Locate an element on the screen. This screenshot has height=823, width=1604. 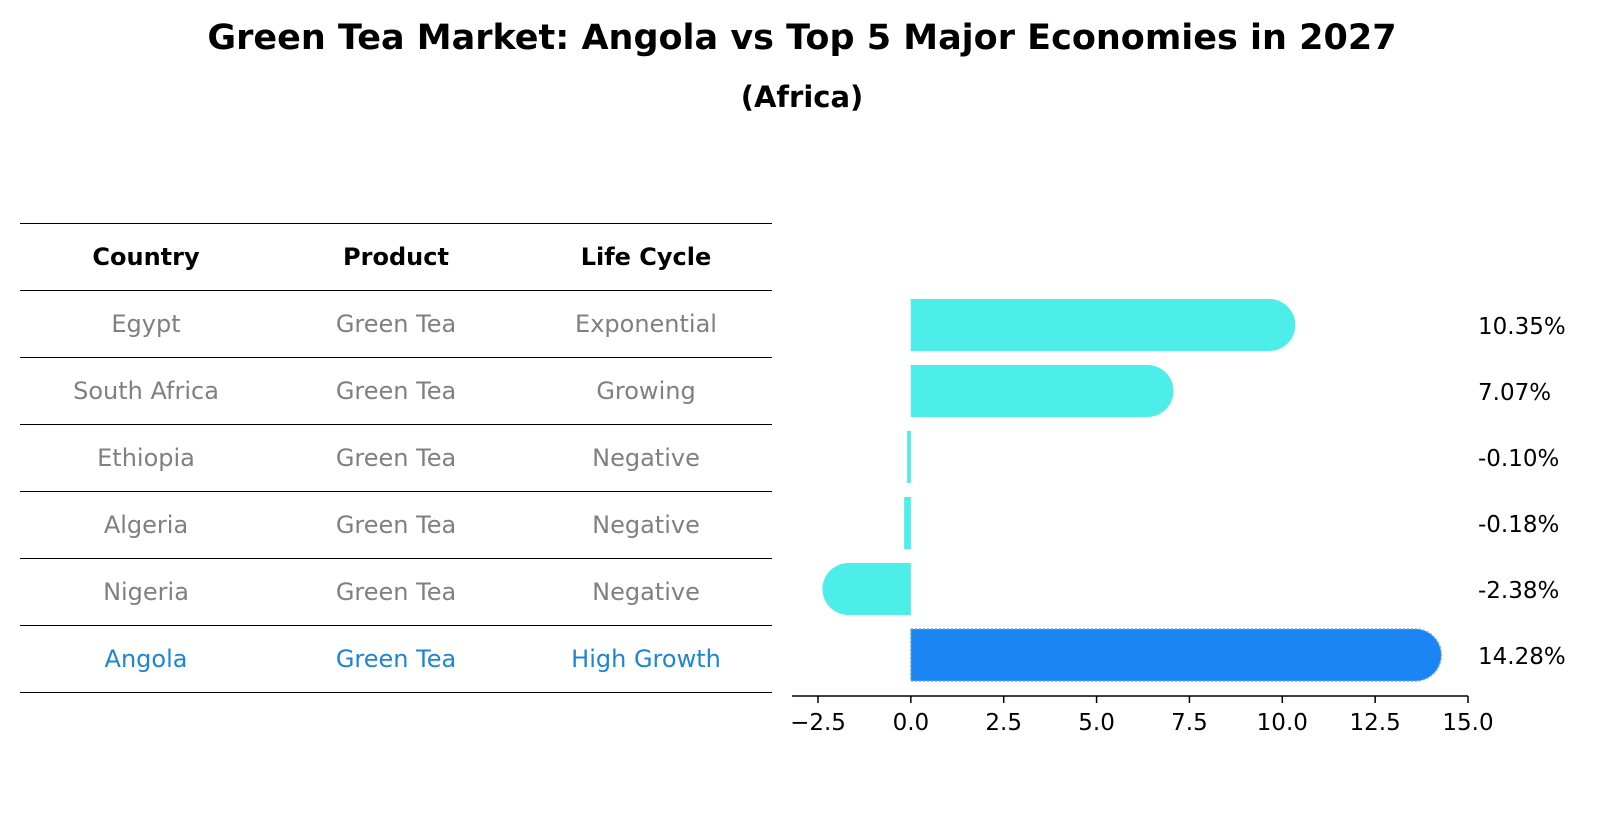
data-label: 14.28% is located at coordinates (1522, 657).